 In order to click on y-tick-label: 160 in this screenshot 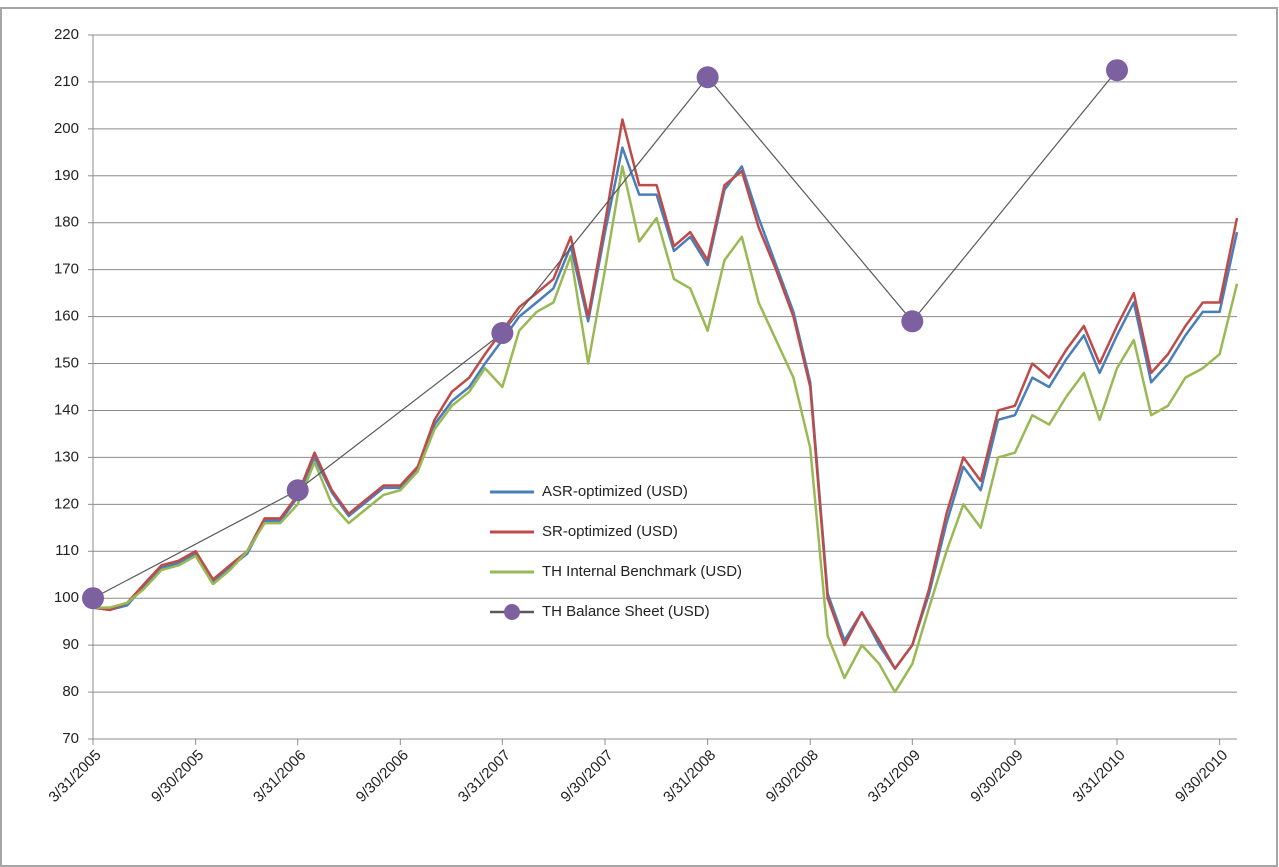, I will do `click(66, 316)`.